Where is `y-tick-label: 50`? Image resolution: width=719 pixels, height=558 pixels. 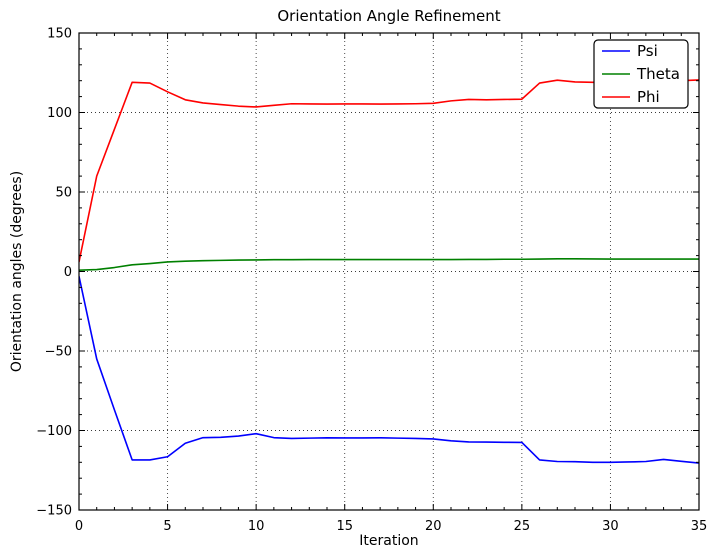
y-tick-label: 50 is located at coordinates (63, 193).